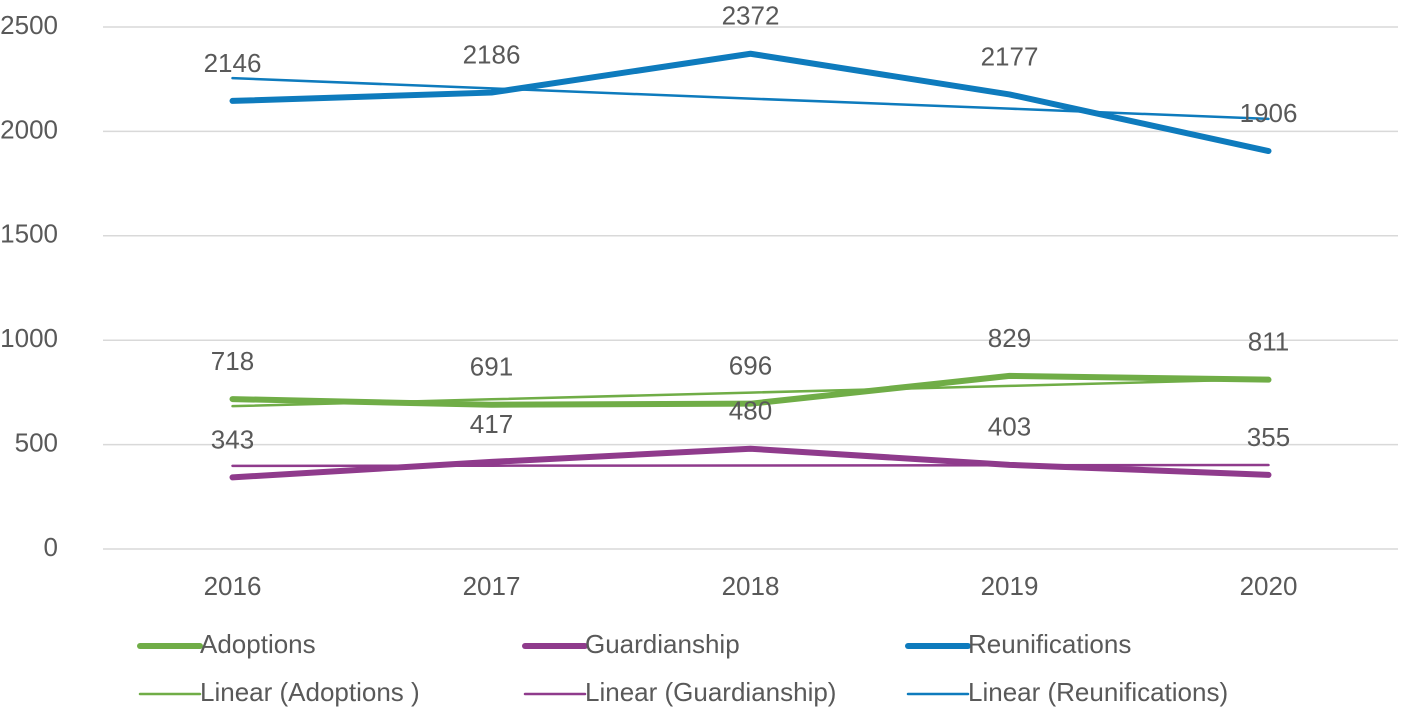 This screenshot has height=717, width=1404. What do you see at coordinates (1098, 692) in the screenshot?
I see `legend-label: Linear (Reunifications)` at bounding box center [1098, 692].